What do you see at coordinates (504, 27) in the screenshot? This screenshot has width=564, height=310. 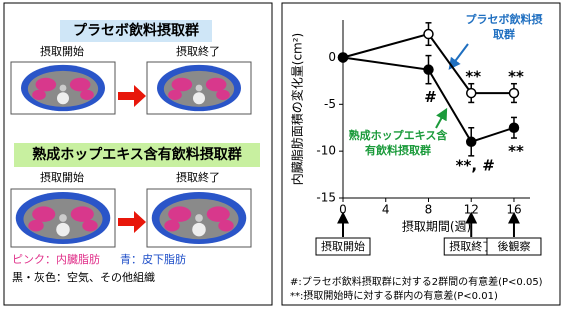 I see `series-label: プラセボ飲料摂取群` at bounding box center [504, 27].